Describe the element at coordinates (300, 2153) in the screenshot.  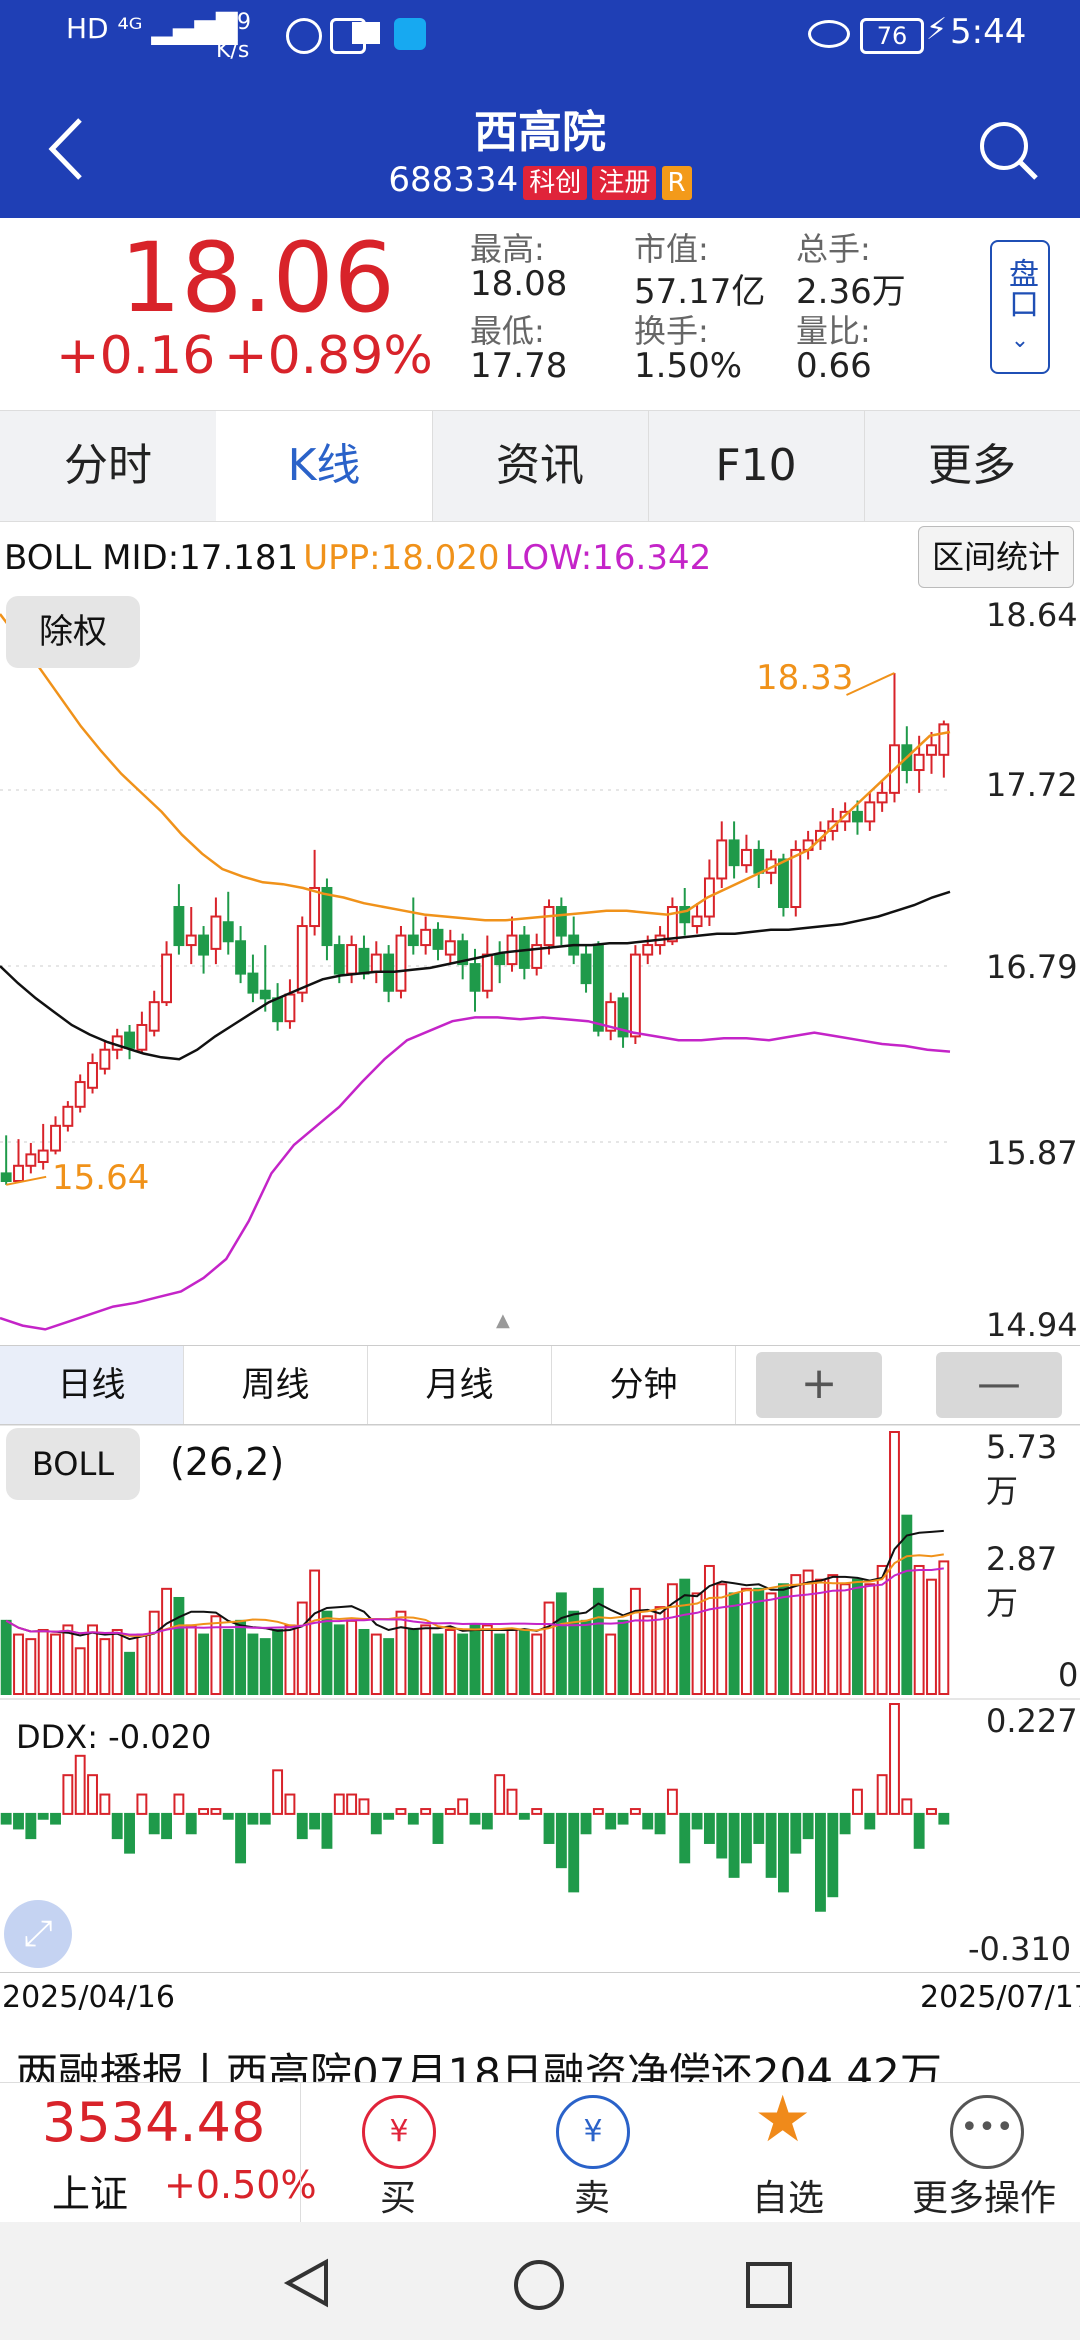
I see `divider` at that location.